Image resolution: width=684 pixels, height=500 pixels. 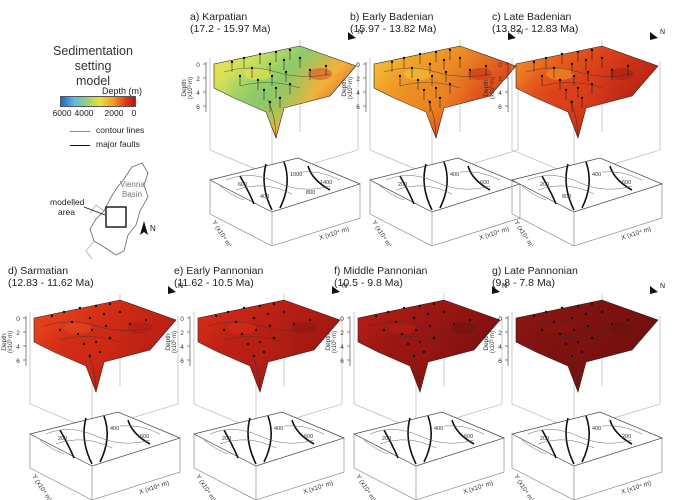 What do you see at coordinates (524, 283) in the screenshot?
I see `panel-title-line-2: (9.8 - 7.8 Ma)` at bounding box center [524, 283].